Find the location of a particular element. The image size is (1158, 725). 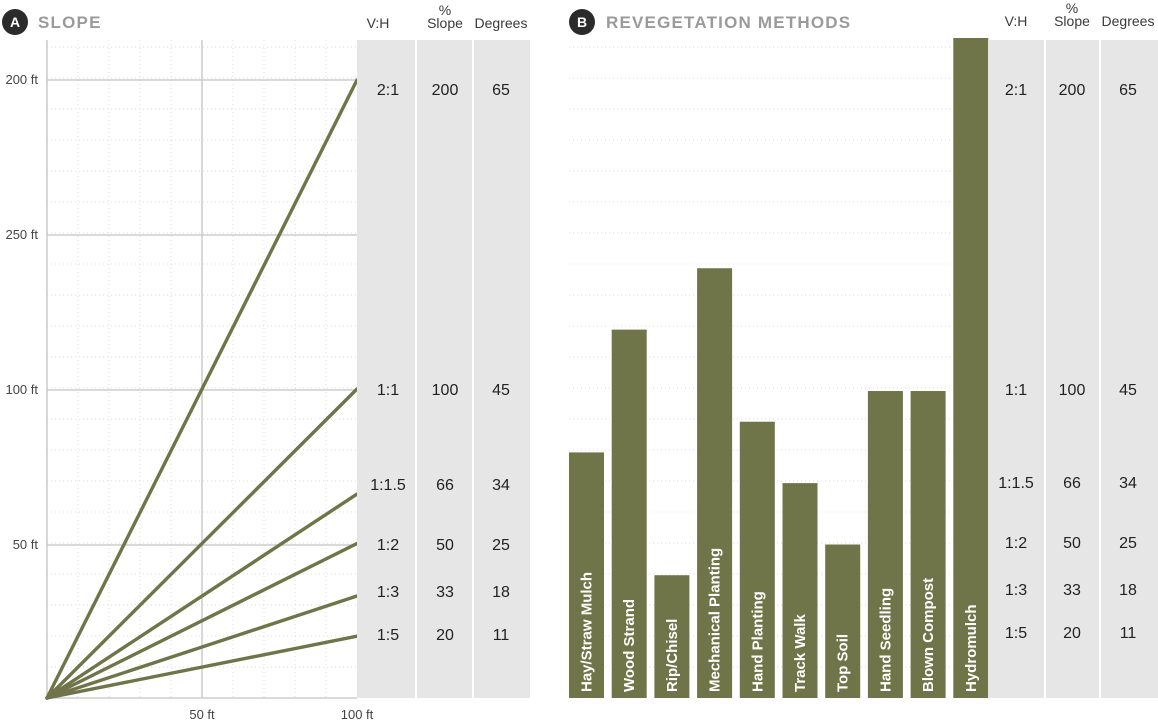

bar-group: Rip/Chisel is located at coordinates (672, 636).